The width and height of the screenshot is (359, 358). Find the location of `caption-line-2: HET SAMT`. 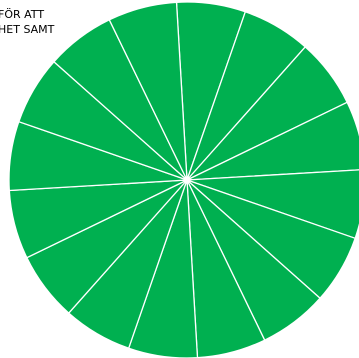

caption-line-2: HET SAMT is located at coordinates (27, 29).